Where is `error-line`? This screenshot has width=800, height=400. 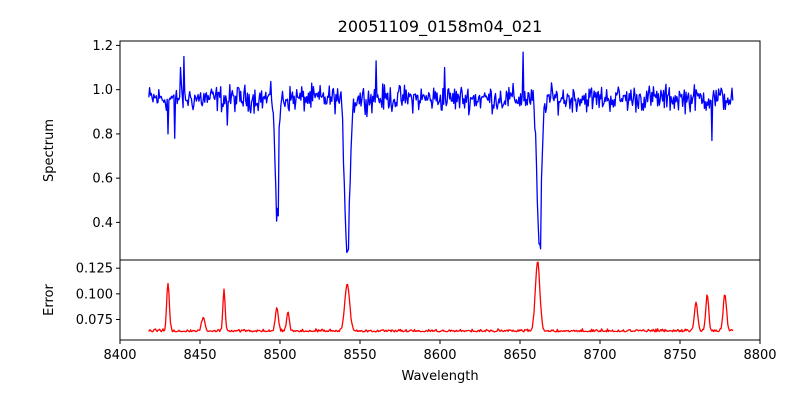 error-line is located at coordinates (441, 297).